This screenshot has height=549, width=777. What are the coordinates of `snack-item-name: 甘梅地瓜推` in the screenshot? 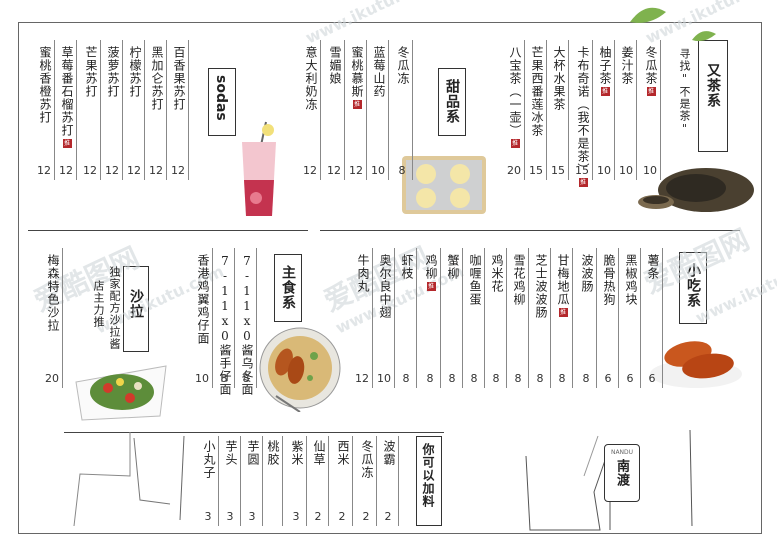 It's located at (563, 285).